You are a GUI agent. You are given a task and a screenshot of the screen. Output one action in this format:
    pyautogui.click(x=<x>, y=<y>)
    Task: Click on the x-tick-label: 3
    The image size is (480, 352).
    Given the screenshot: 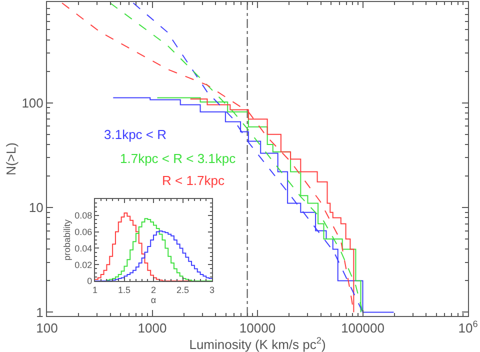 What is the action you would take?
    pyautogui.click(x=212, y=289)
    